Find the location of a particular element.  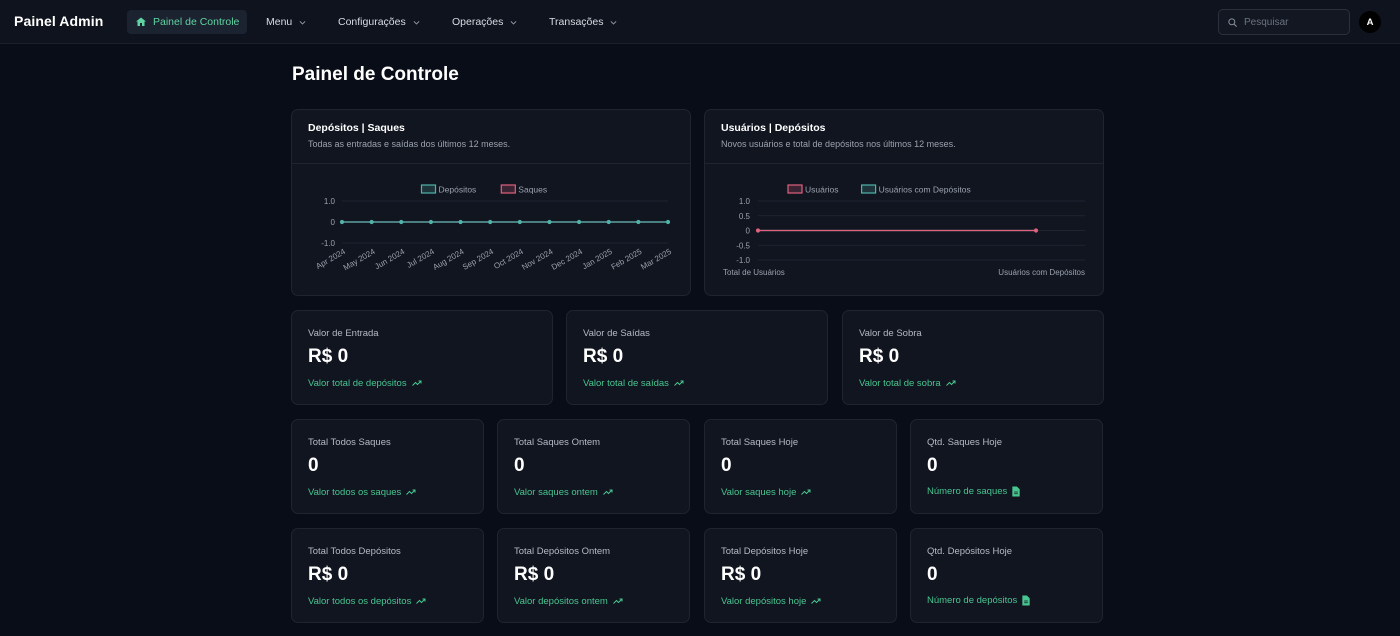

stat-label: Qtd. Saques Hoje is located at coordinates (964, 442).